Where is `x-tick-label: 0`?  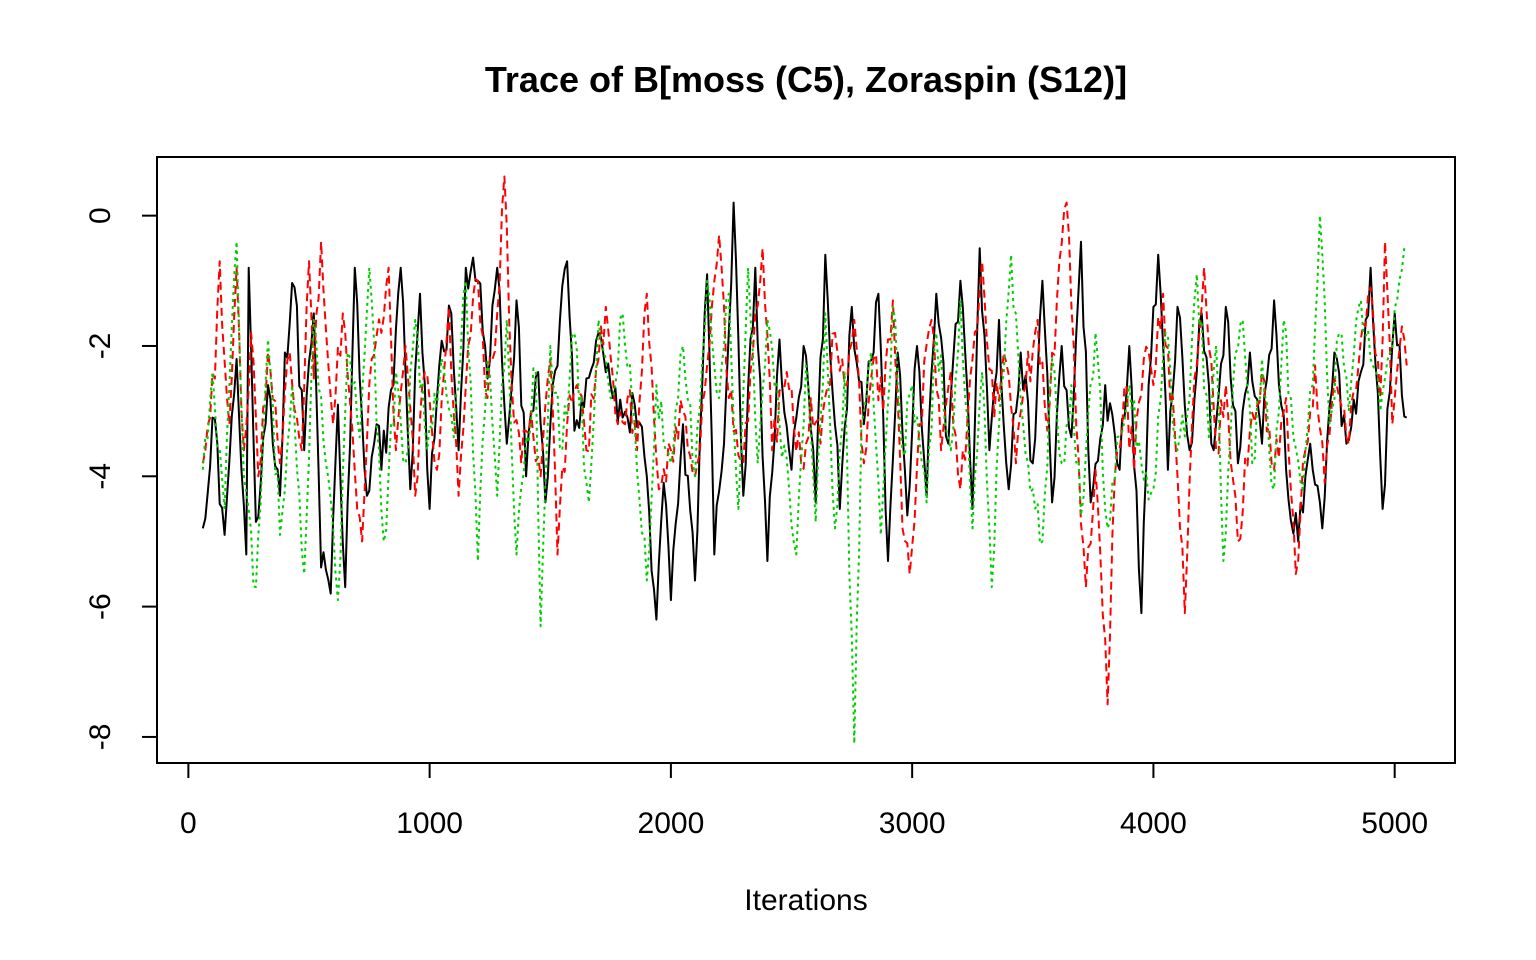 x-tick-label: 0 is located at coordinates (188, 823).